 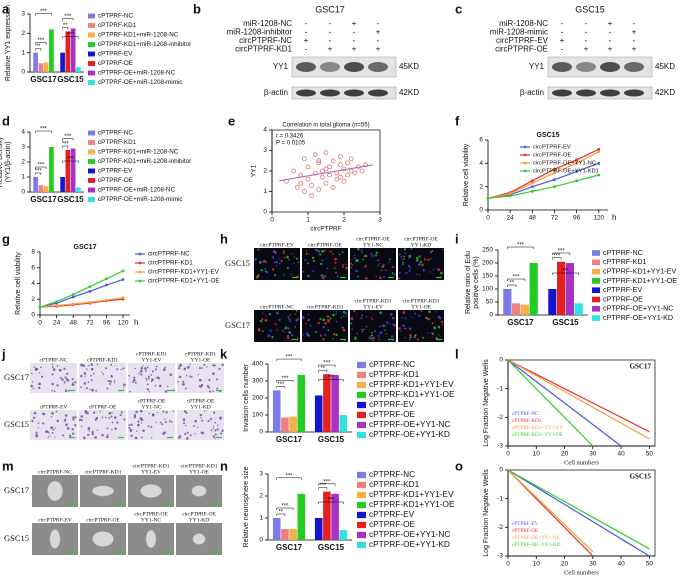 What do you see at coordinates (411, 494) in the screenshot?
I see `legend-label: cPTPRF-KD1+YY1-EV` at bounding box center [411, 494].